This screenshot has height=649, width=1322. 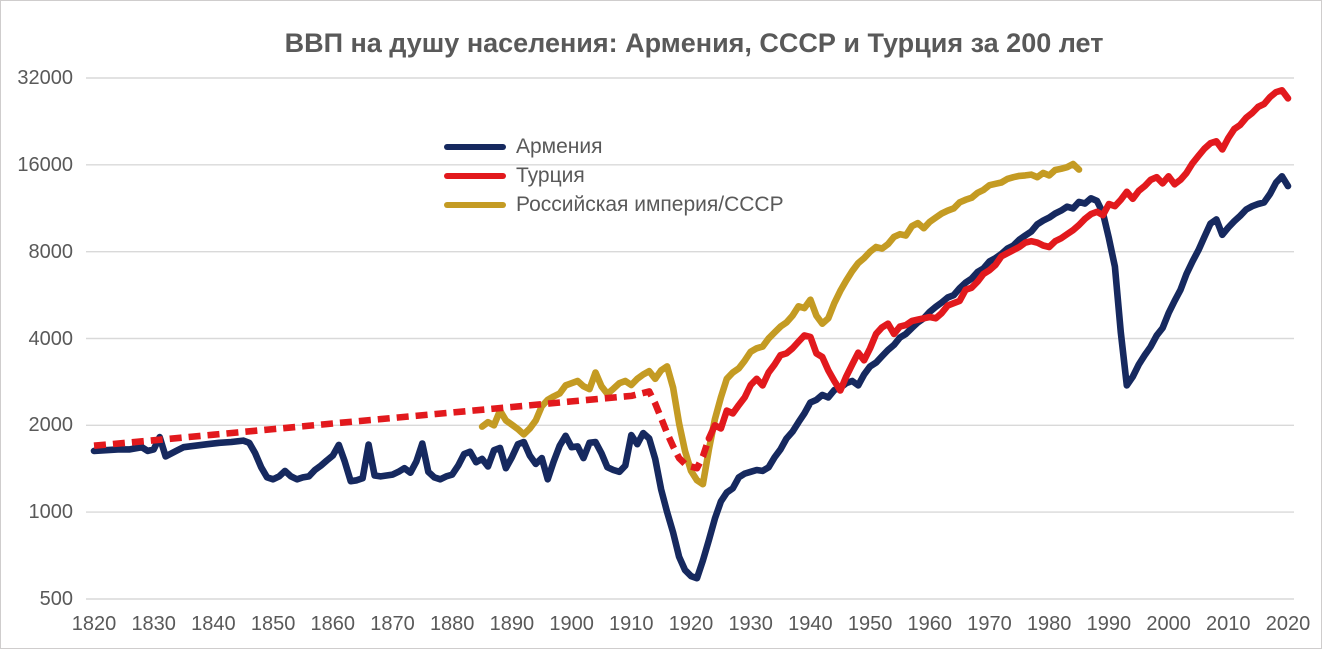 I want to click on y-tick-16000: 16000, so click(x=45, y=164).